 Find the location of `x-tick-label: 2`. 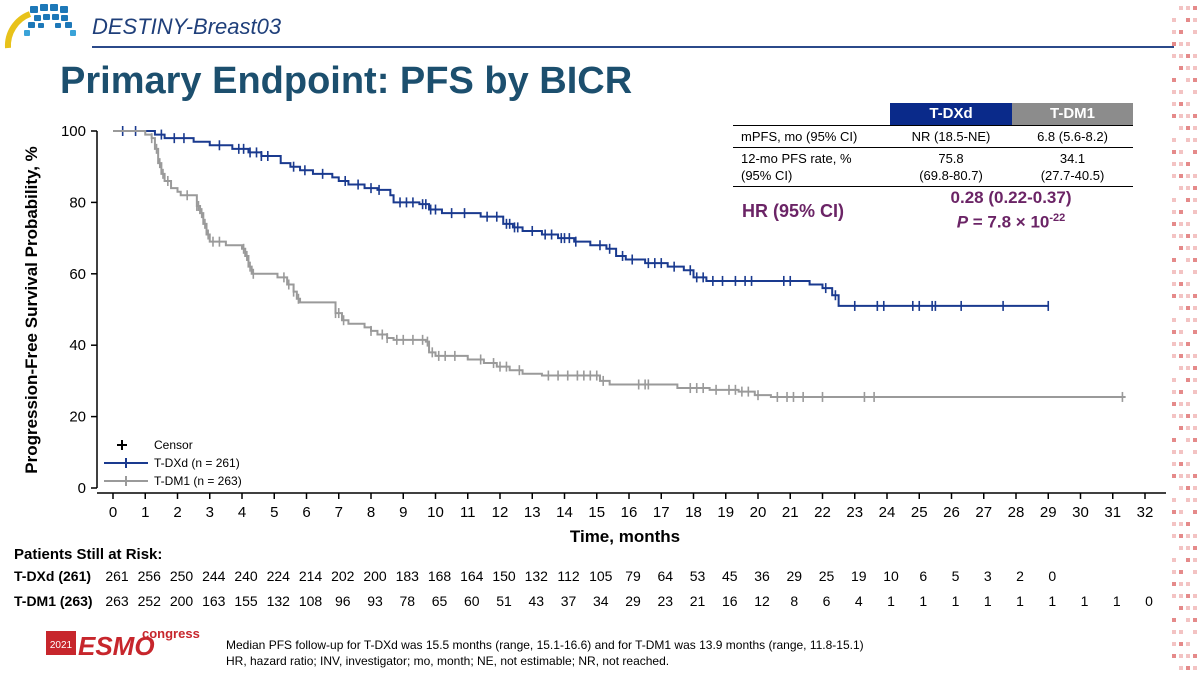

x-tick-label: 2 is located at coordinates (177, 512).